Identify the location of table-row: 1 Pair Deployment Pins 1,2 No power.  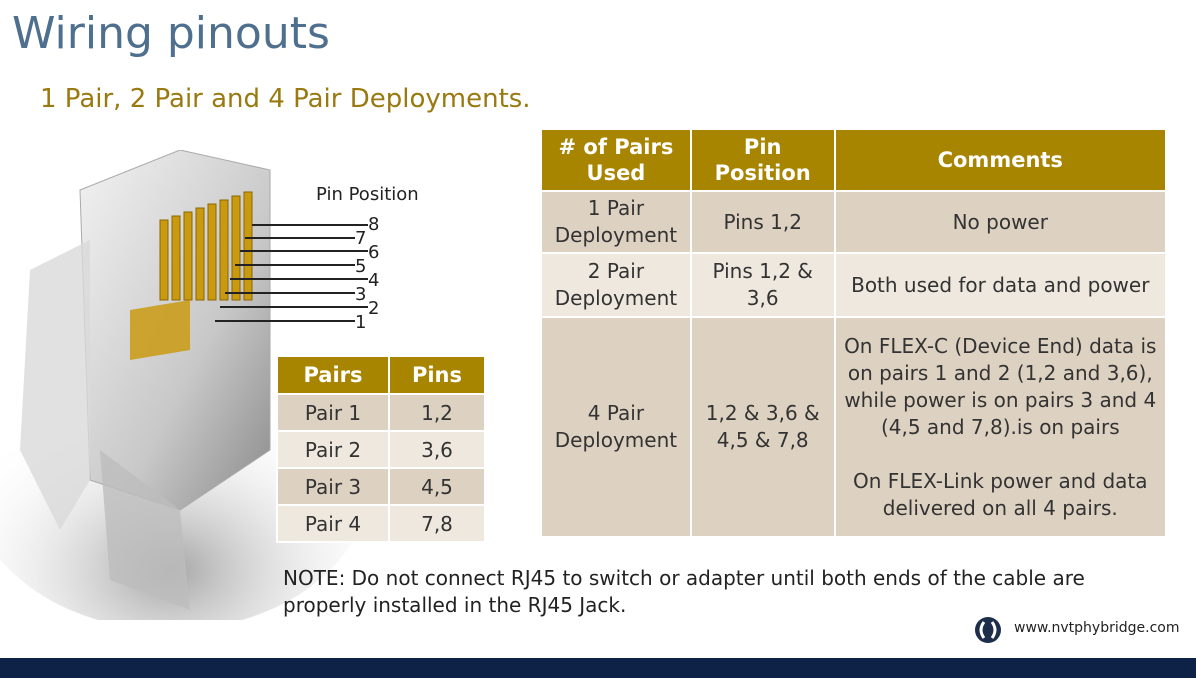
(854, 222).